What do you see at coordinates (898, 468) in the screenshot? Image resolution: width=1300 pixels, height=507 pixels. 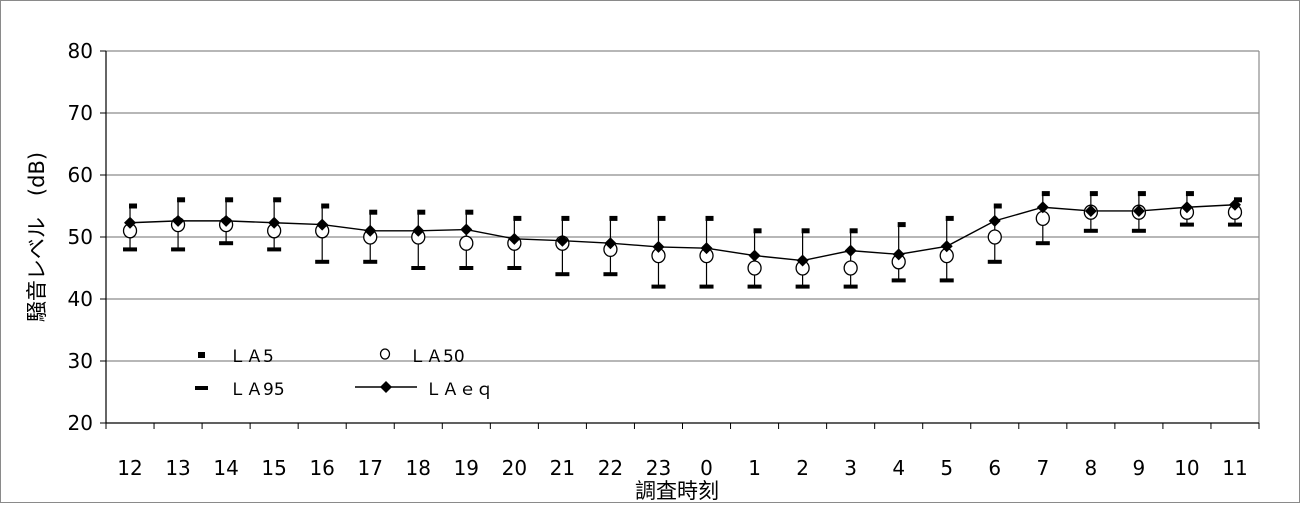 I see `x-tick-label: 4` at bounding box center [898, 468].